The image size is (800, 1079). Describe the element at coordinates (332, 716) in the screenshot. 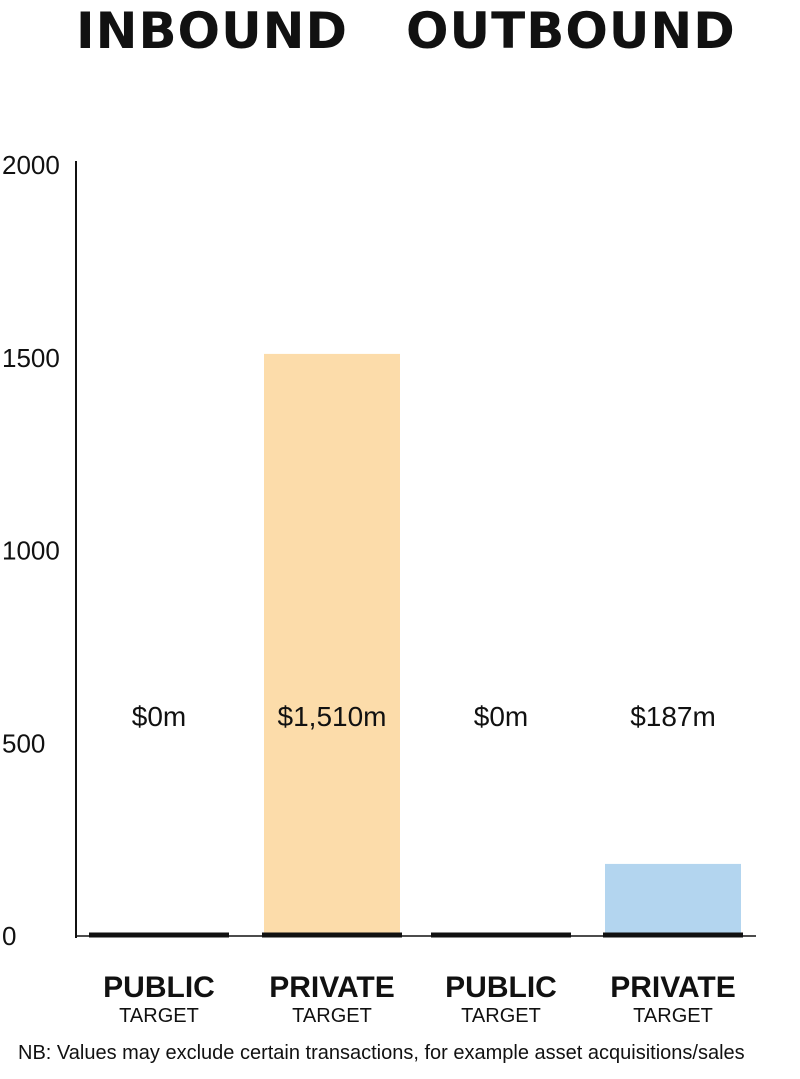

I see `data-label: $1,510m` at that location.